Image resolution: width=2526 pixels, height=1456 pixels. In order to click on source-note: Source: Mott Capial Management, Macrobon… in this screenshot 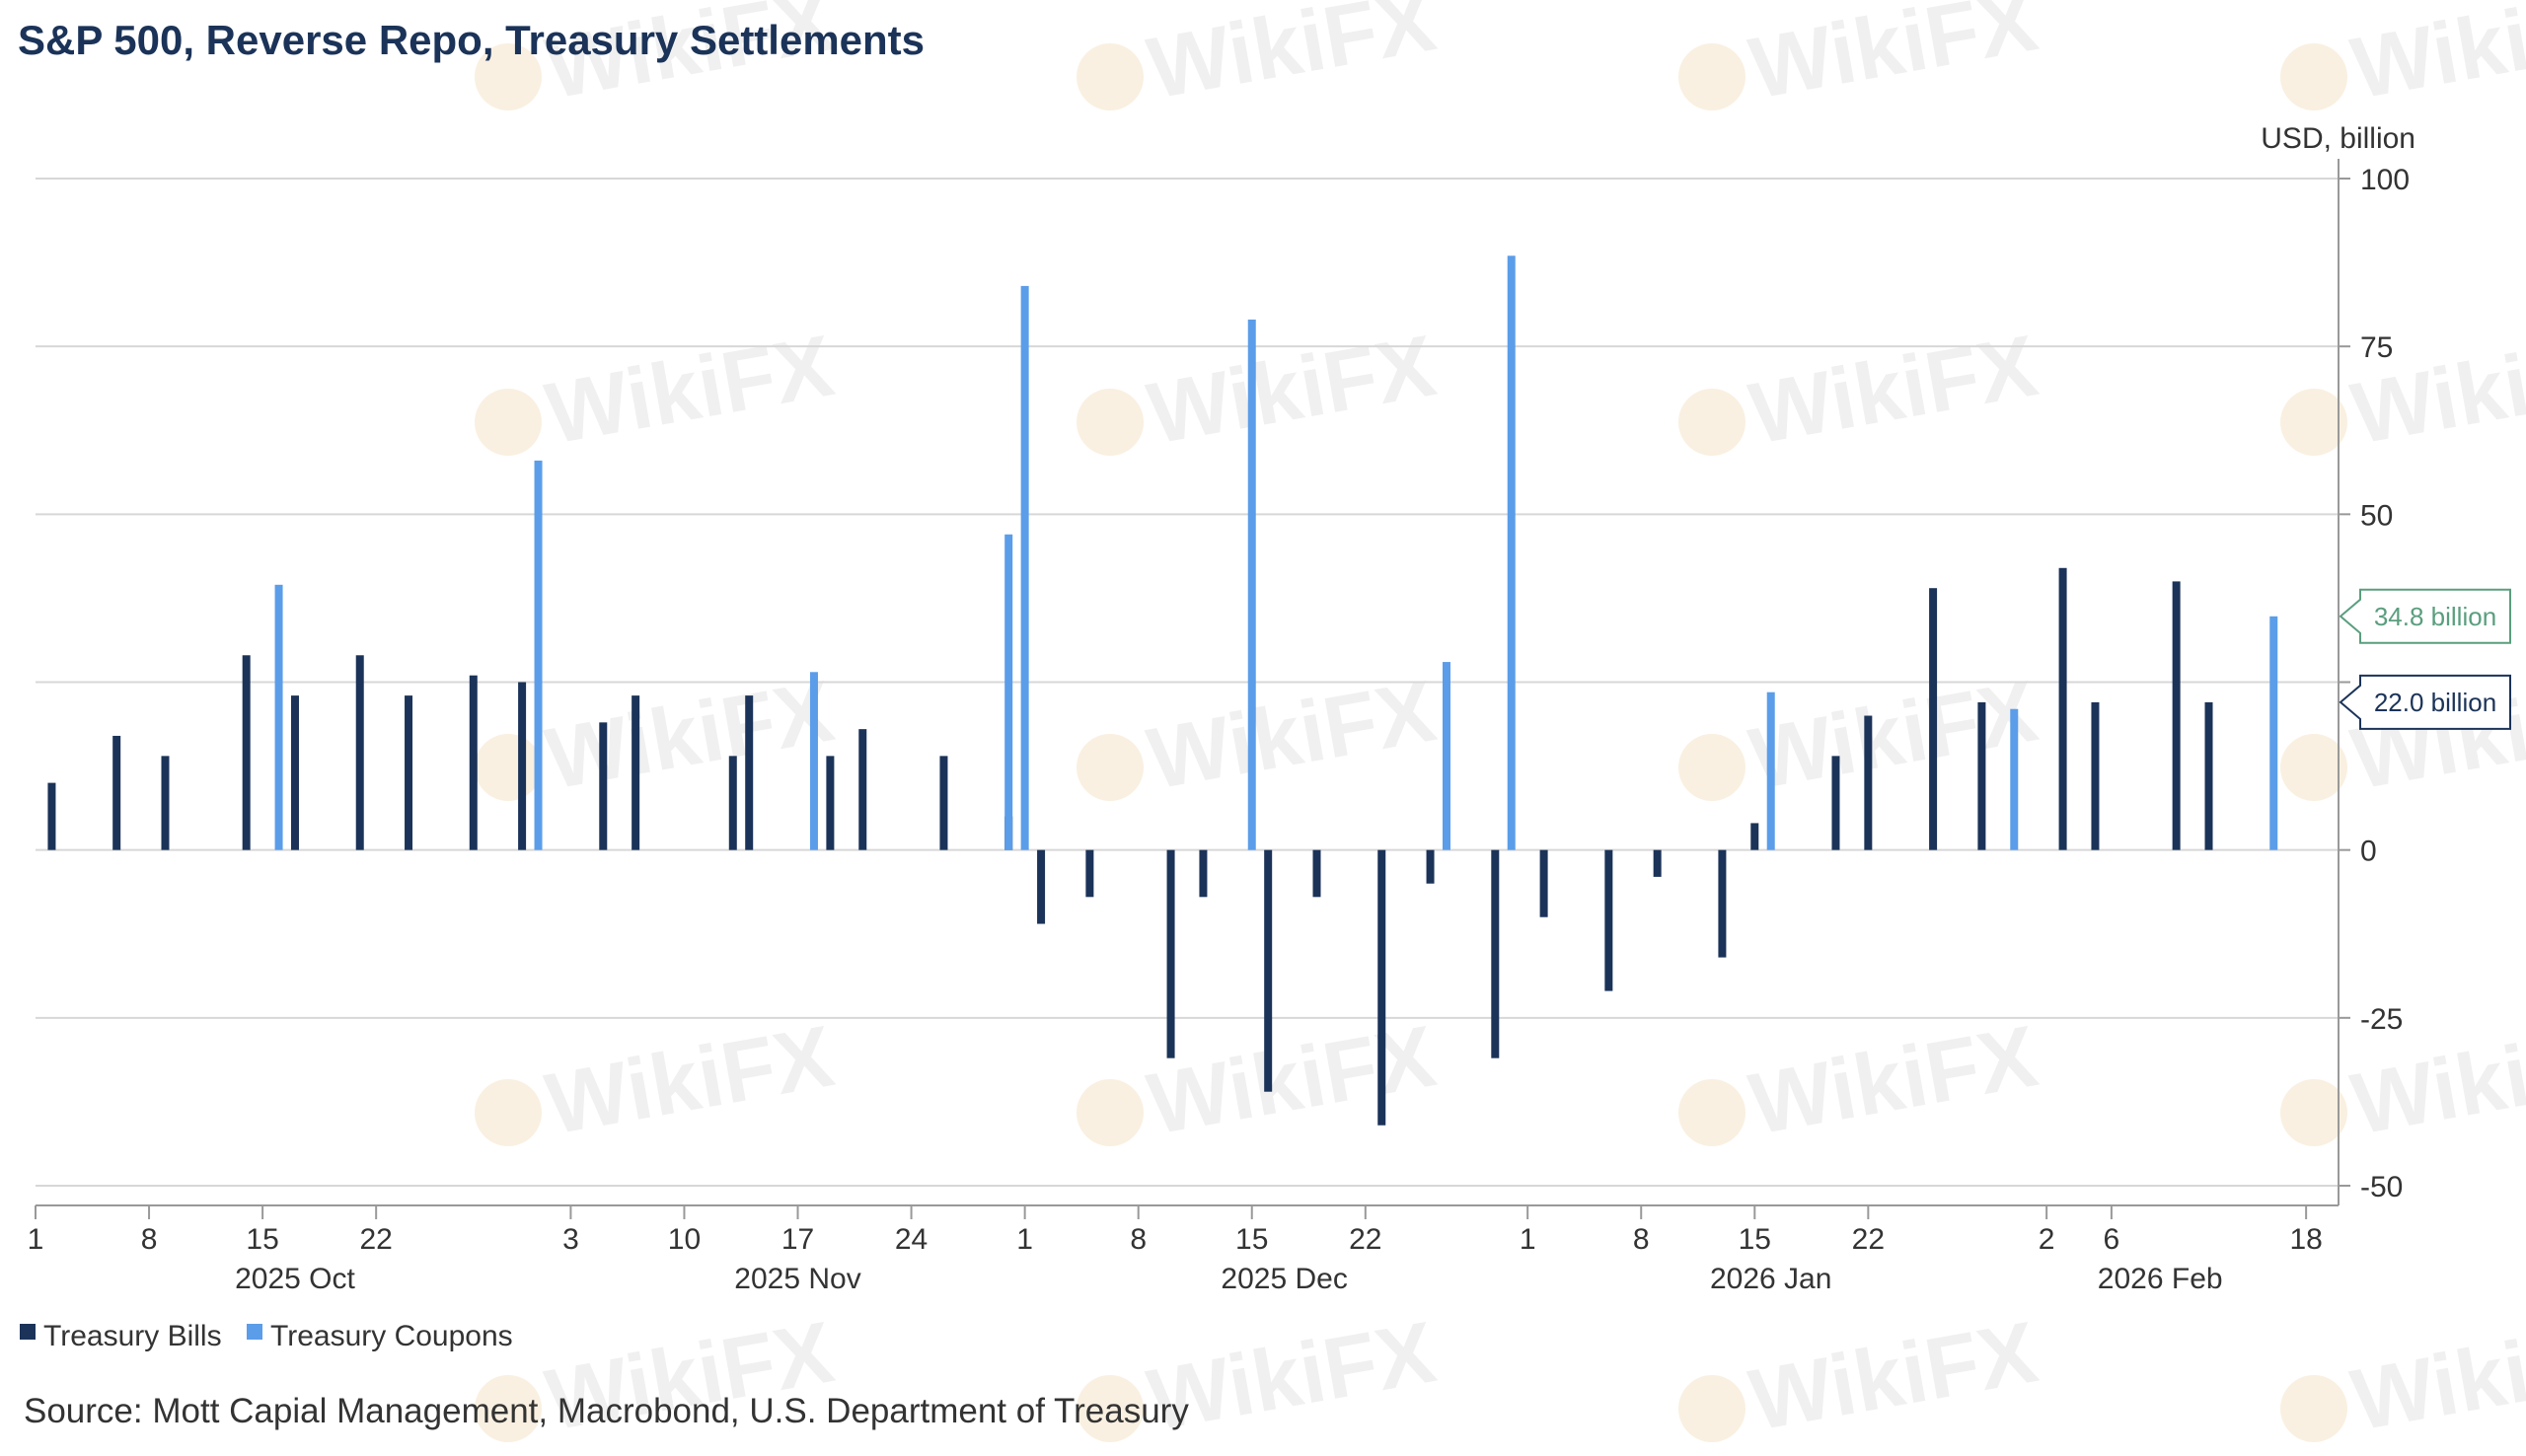, I will do `click(606, 1411)`.